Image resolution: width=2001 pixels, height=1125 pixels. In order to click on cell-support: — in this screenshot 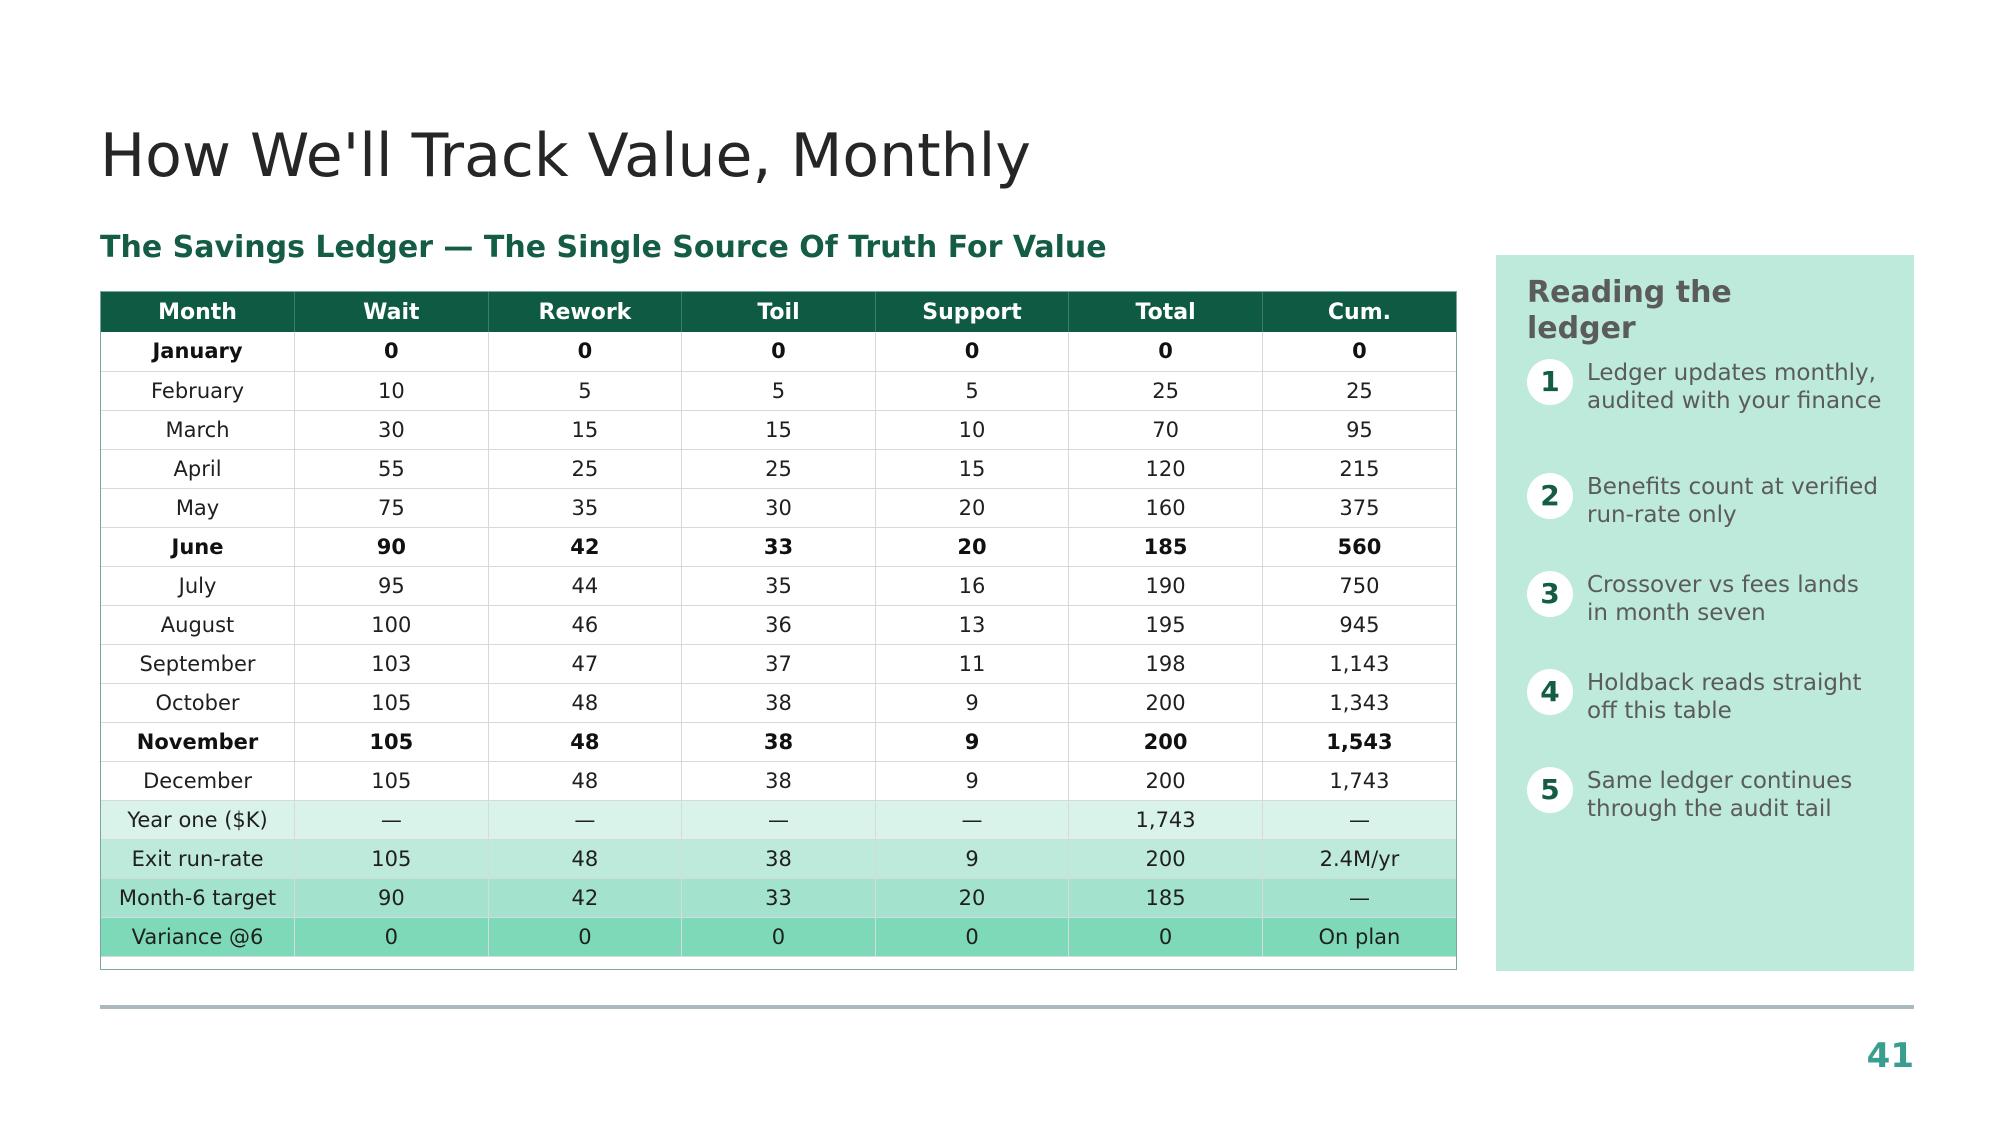, I will do `click(972, 820)`.